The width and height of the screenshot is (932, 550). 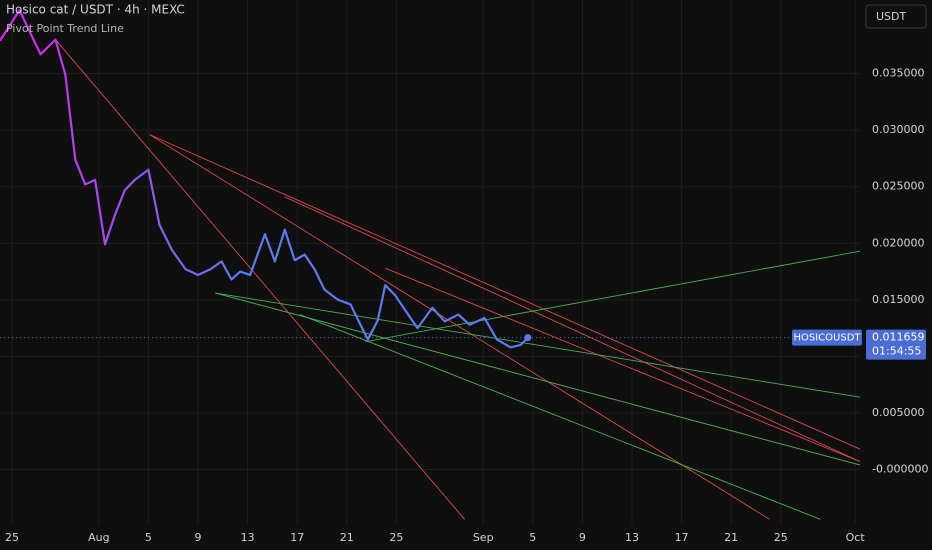 I want to click on symbol-label: HOSICOUSDT, so click(x=827, y=338).